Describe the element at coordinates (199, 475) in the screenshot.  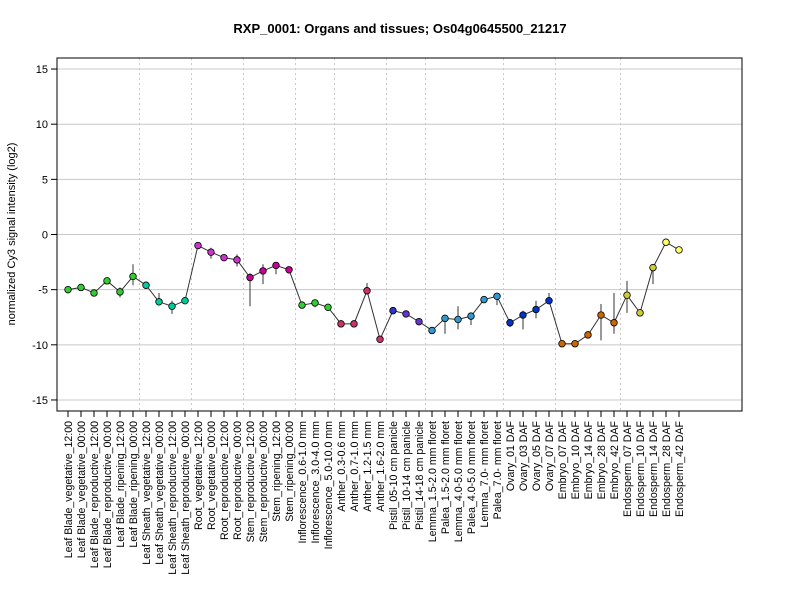
I see `x-tick-label: Root_vegetative_12:00` at that location.